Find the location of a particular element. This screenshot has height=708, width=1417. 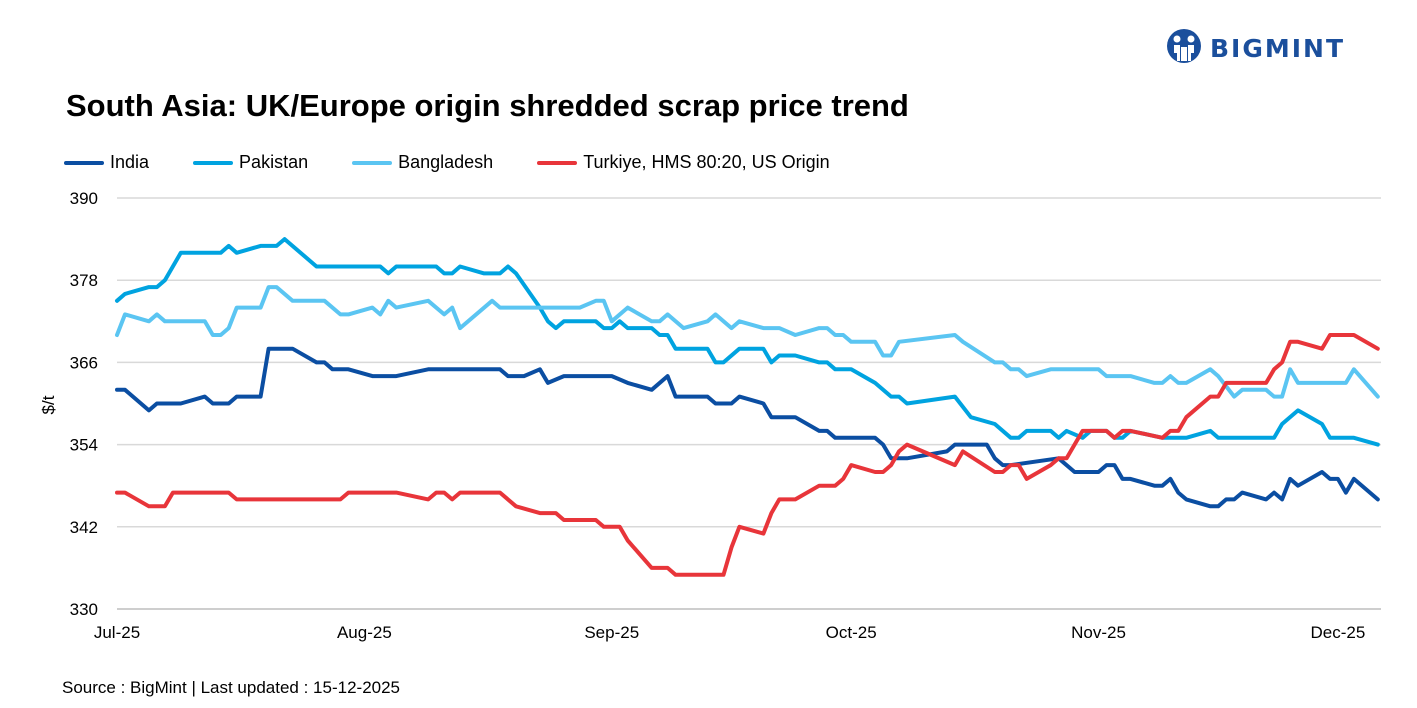

legend-label: India is located at coordinates (130, 162).